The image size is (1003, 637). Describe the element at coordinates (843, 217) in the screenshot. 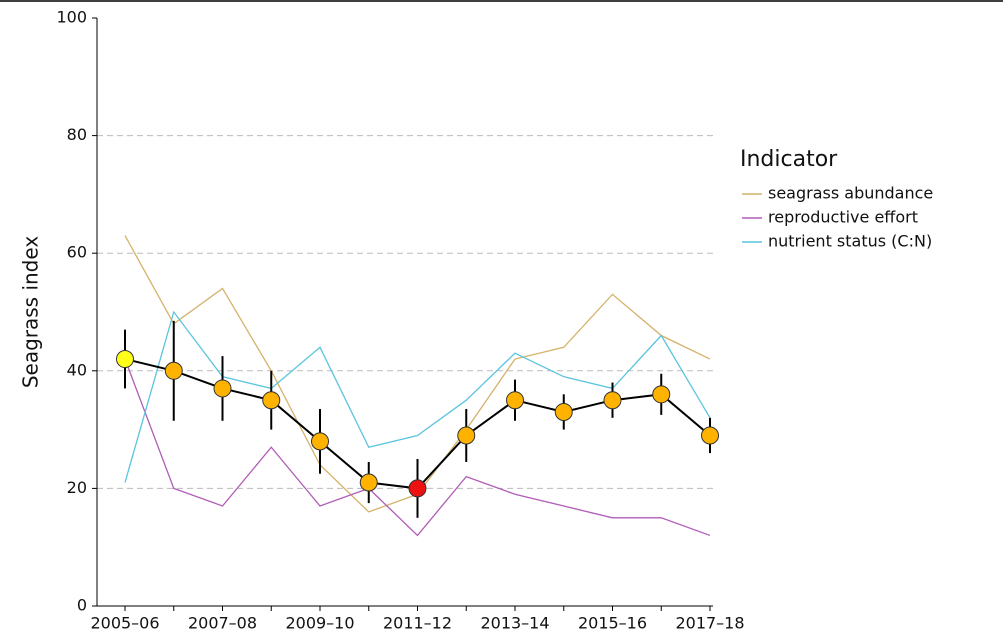

I see `legend-label: reproductive effort` at that location.